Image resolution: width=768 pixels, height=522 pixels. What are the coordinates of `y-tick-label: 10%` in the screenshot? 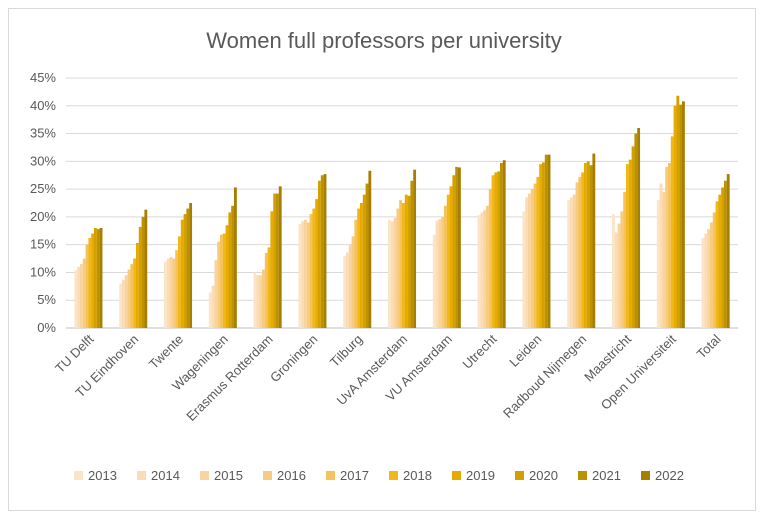 It's located at (43, 271).